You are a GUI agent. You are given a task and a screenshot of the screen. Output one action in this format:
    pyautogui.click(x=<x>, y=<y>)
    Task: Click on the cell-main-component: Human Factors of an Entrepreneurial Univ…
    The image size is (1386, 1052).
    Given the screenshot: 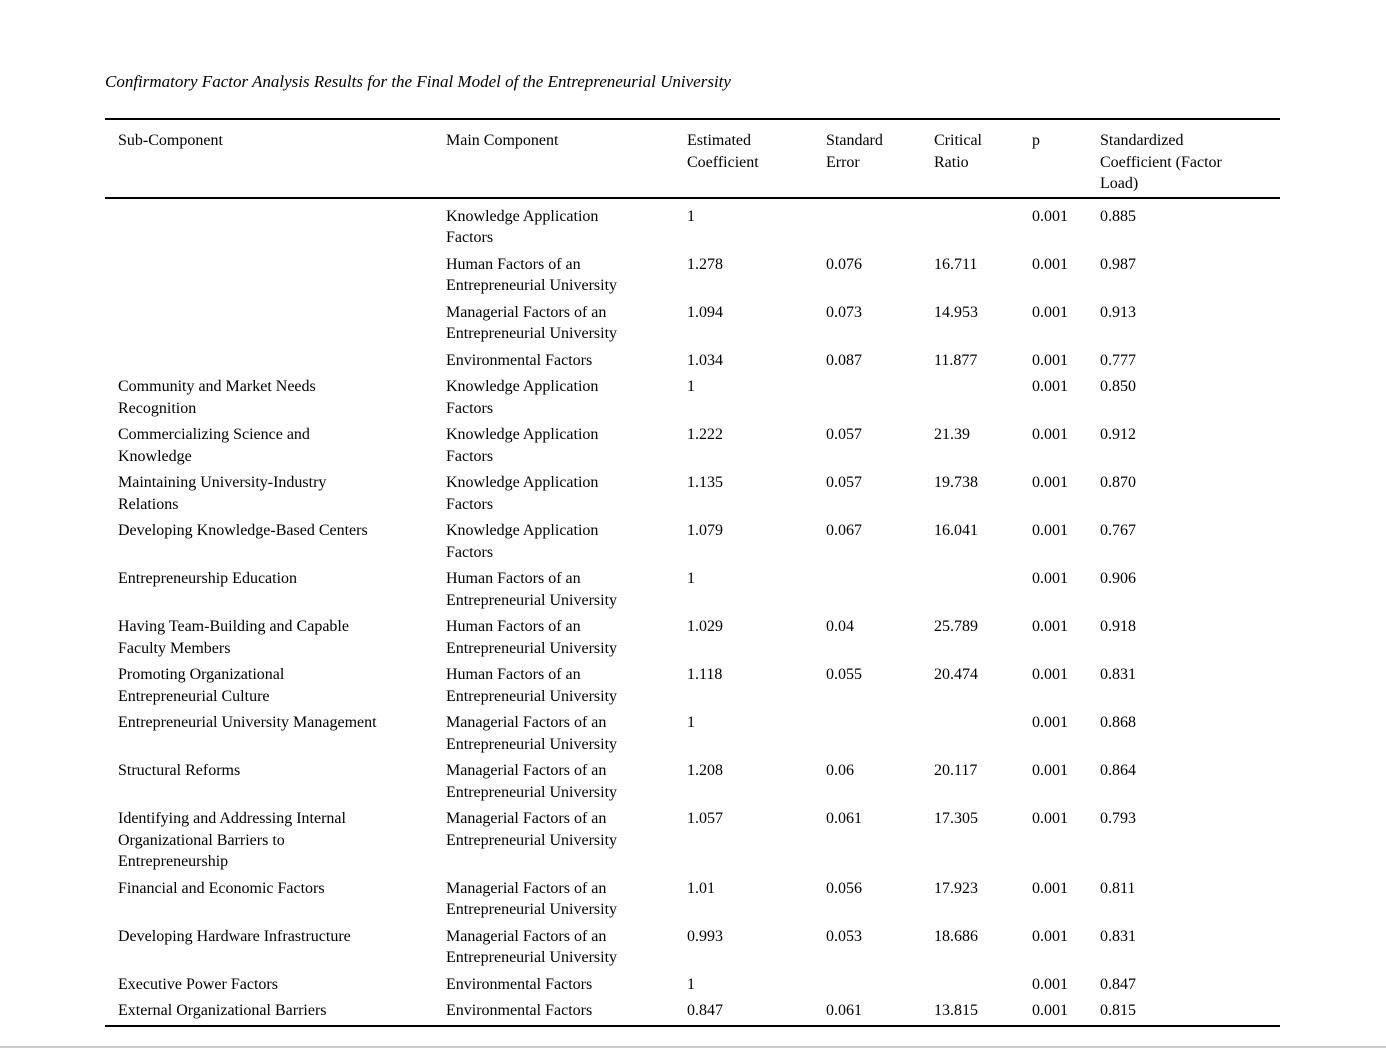 What is the action you would take?
    pyautogui.click(x=532, y=275)
    